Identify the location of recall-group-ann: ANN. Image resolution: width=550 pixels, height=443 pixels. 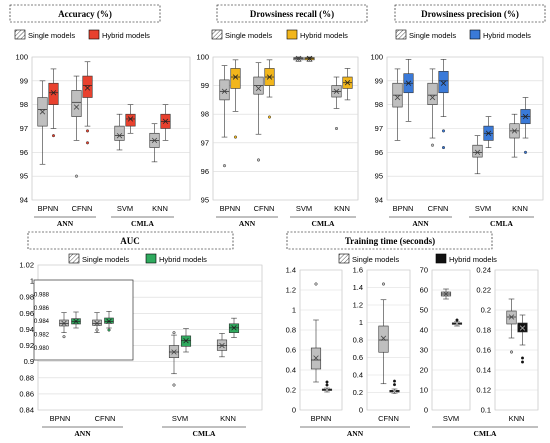
(247, 223).